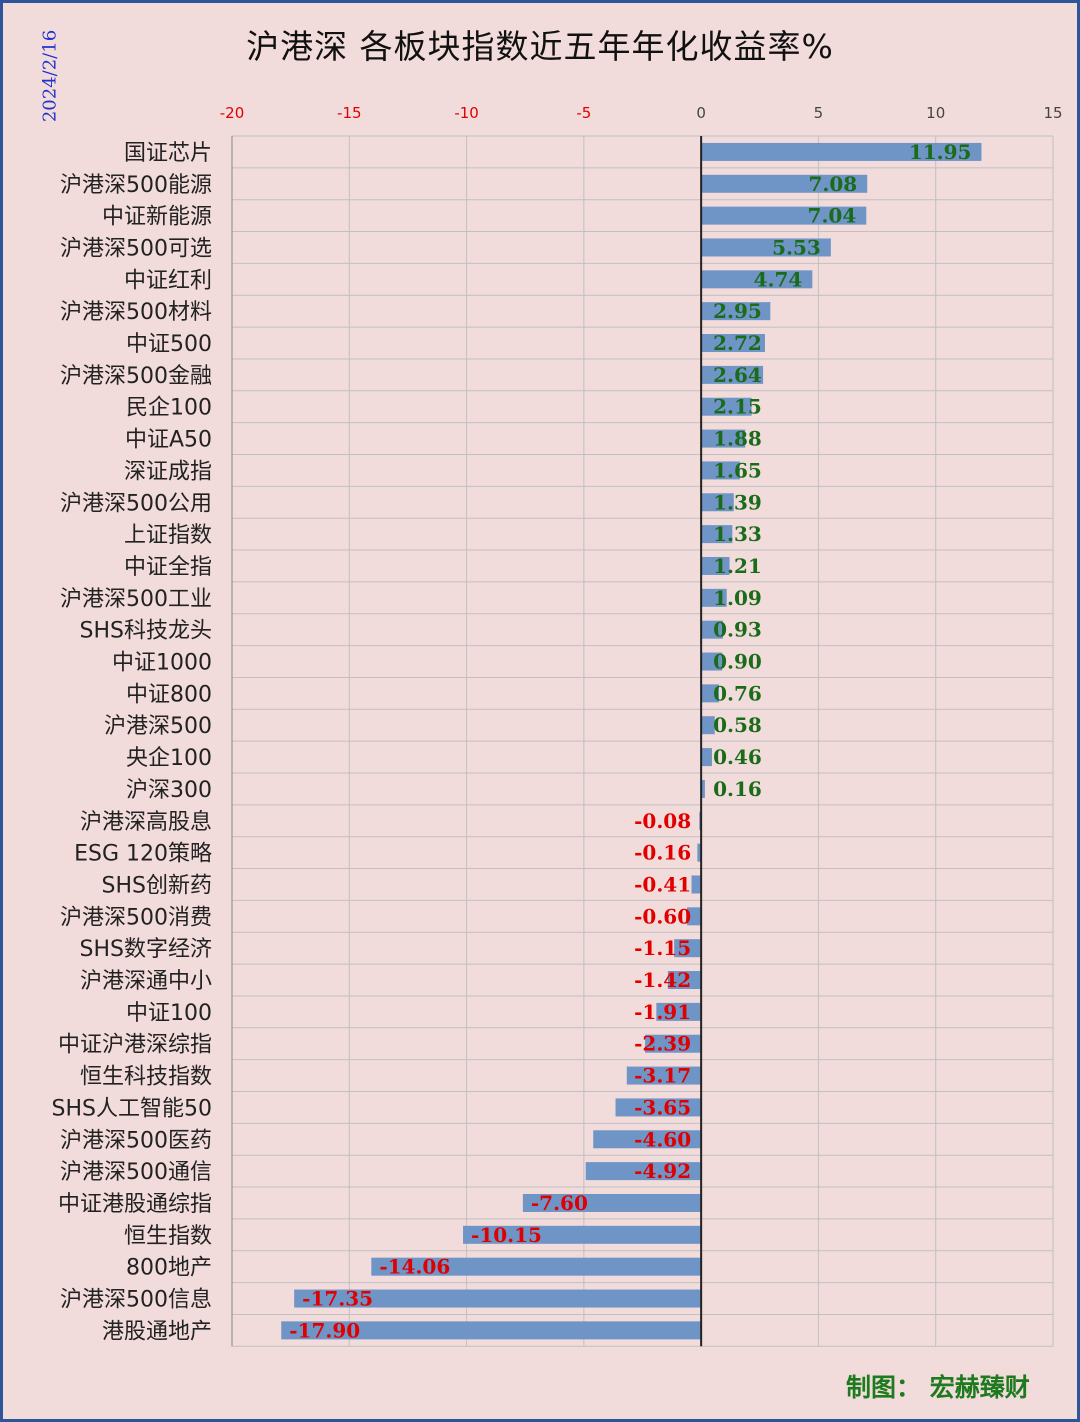  Describe the element at coordinates (662, 948) in the screenshot. I see `data-label: -1.15` at that location.